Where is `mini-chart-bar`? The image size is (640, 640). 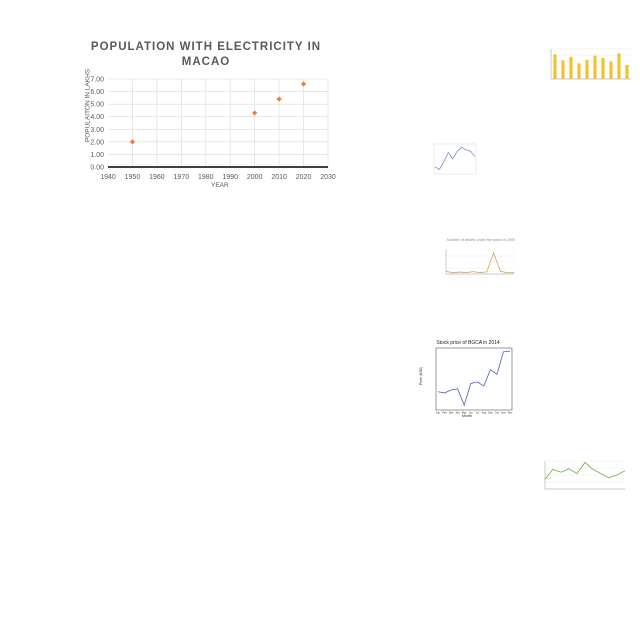
mini-chart-bar is located at coordinates (585, 68).